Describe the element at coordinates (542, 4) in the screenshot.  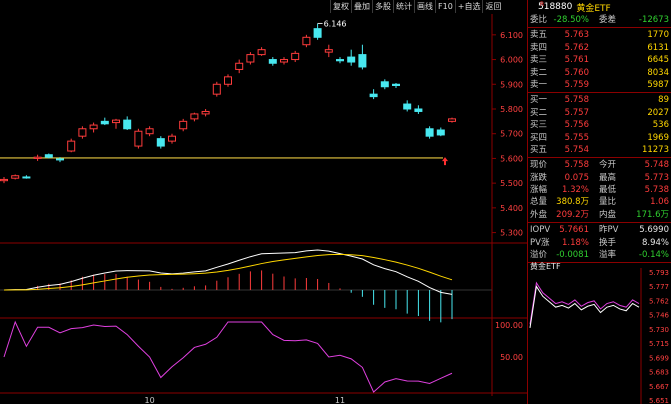
I see `r-flag: R` at that location.